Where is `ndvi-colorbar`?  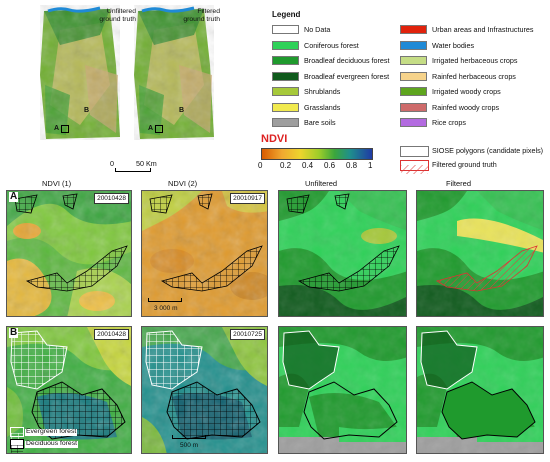 ndvi-colorbar is located at coordinates (317, 154).